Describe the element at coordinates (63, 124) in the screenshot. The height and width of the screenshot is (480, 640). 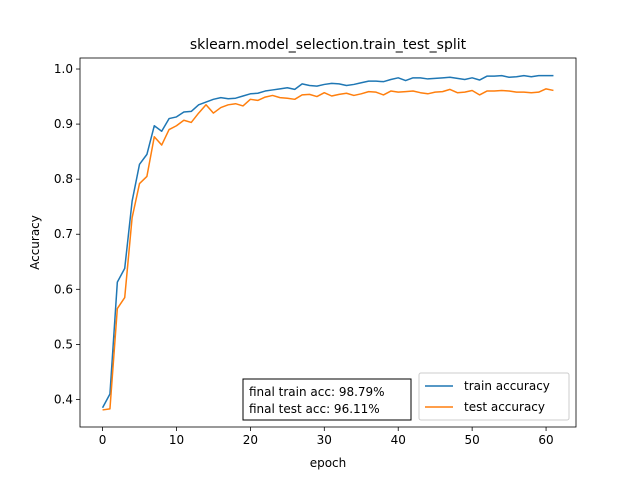
I see `y-tick-label: 0.9` at that location.